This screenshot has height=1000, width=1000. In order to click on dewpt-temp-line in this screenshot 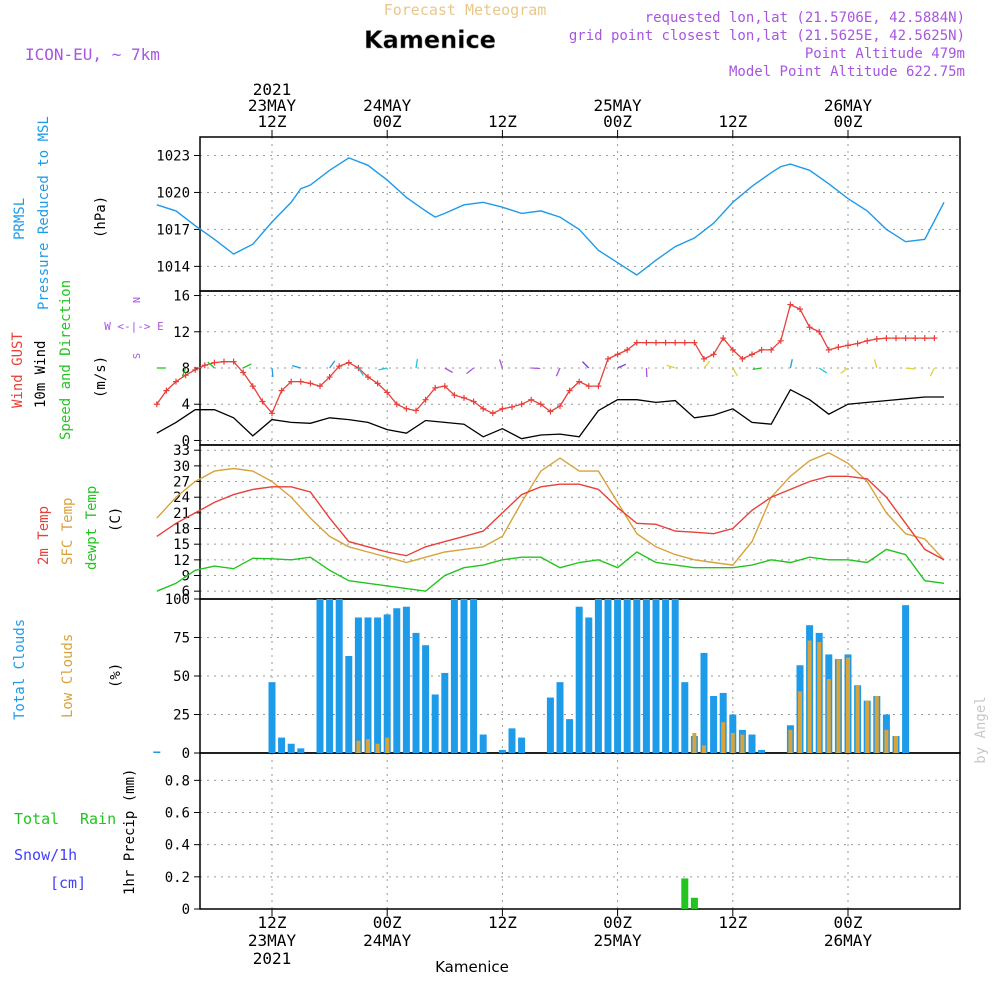, I will do `click(550, 570)`.